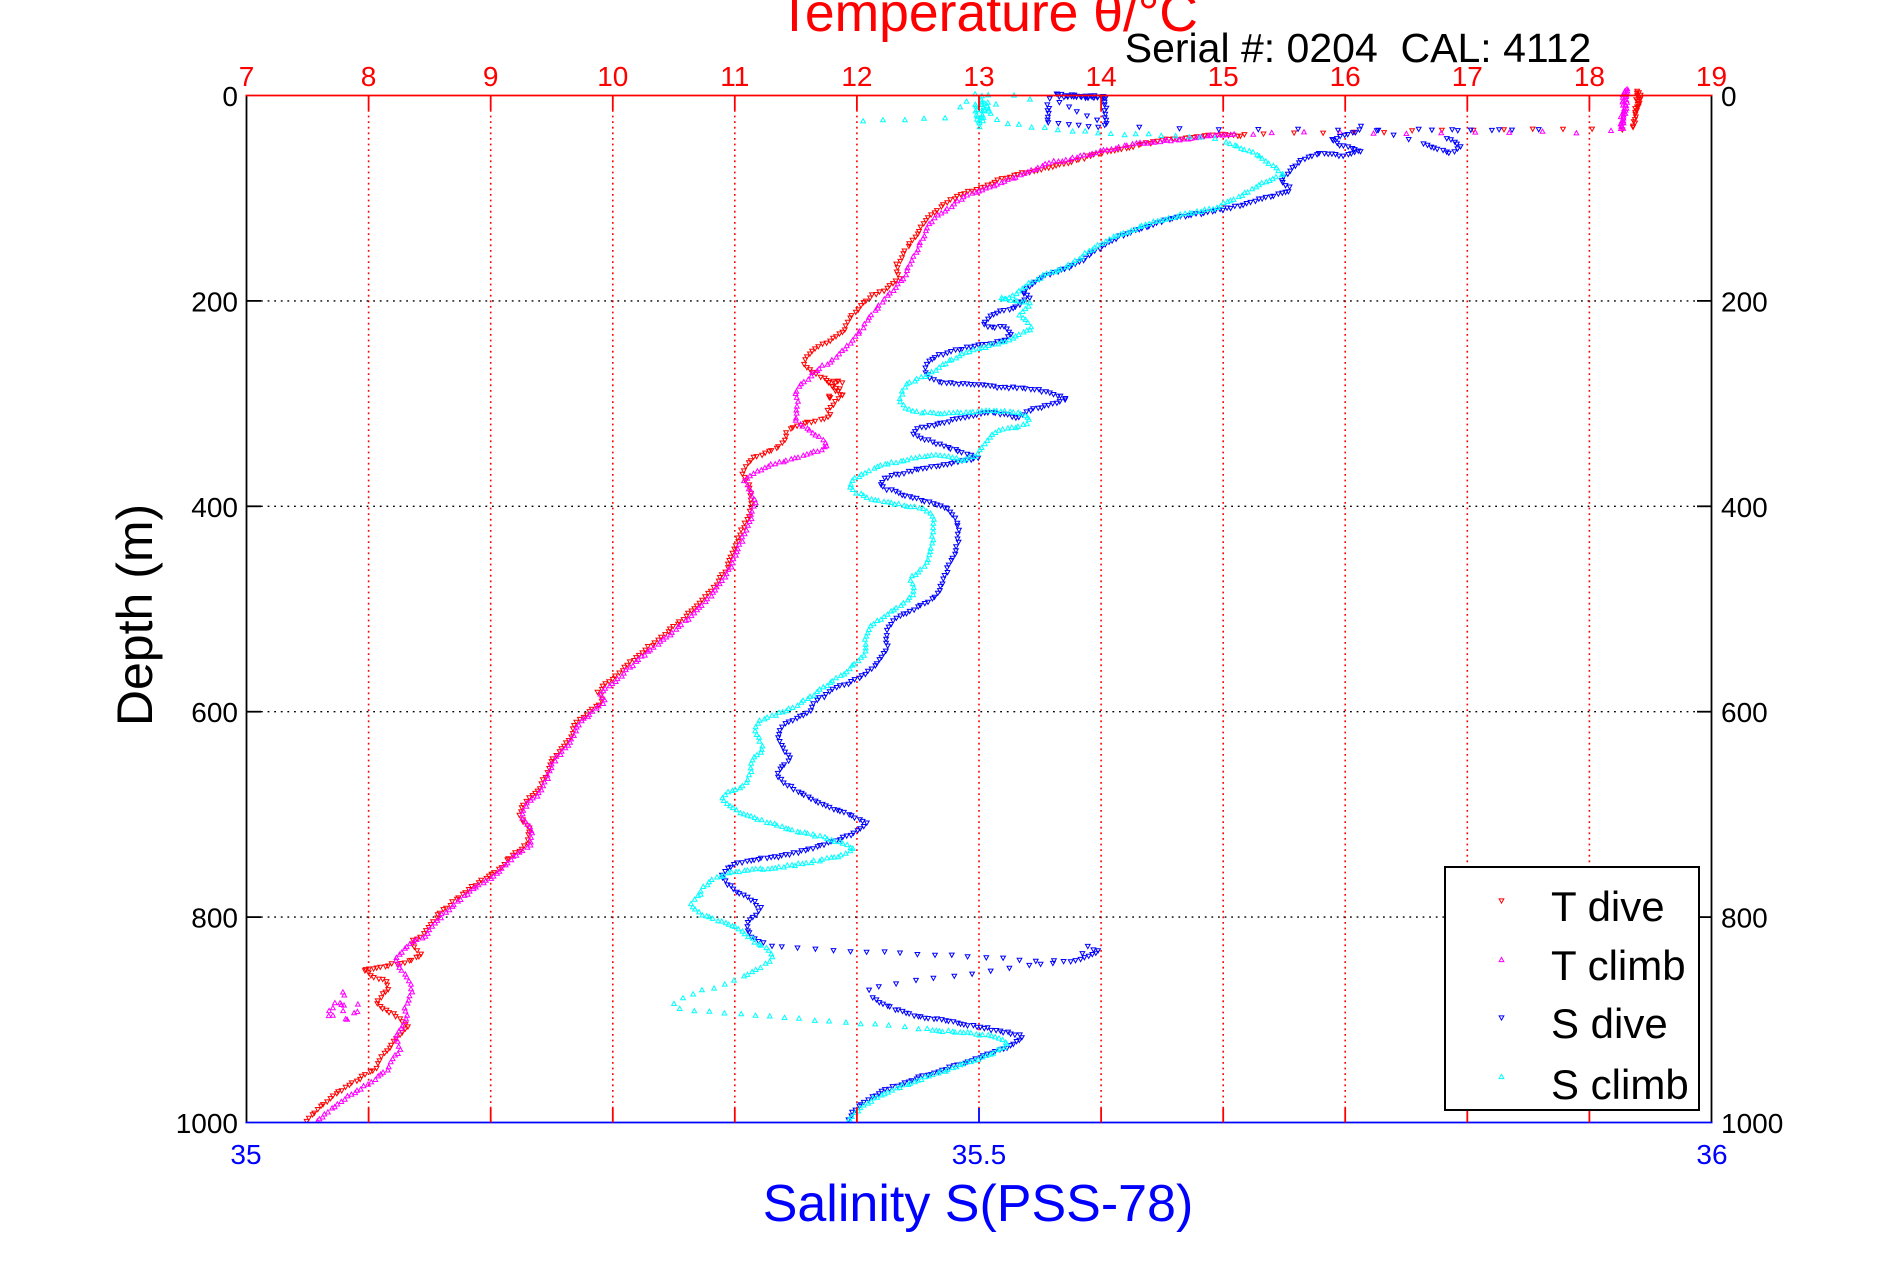 Image resolution: width=1891 pixels, height=1267 pixels. Describe the element at coordinates (988, 21) in the screenshot. I see `svg-text: Temperature θ/°C` at that location.